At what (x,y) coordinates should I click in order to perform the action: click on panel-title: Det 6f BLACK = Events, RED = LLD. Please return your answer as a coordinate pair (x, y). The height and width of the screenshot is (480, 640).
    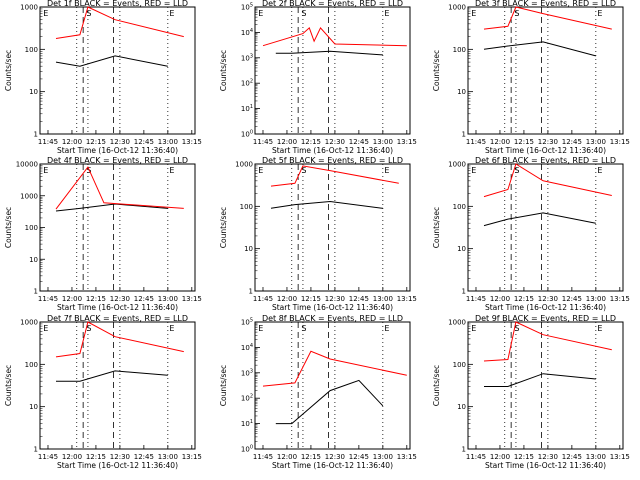
    Looking at the image, I should click on (545, 160).